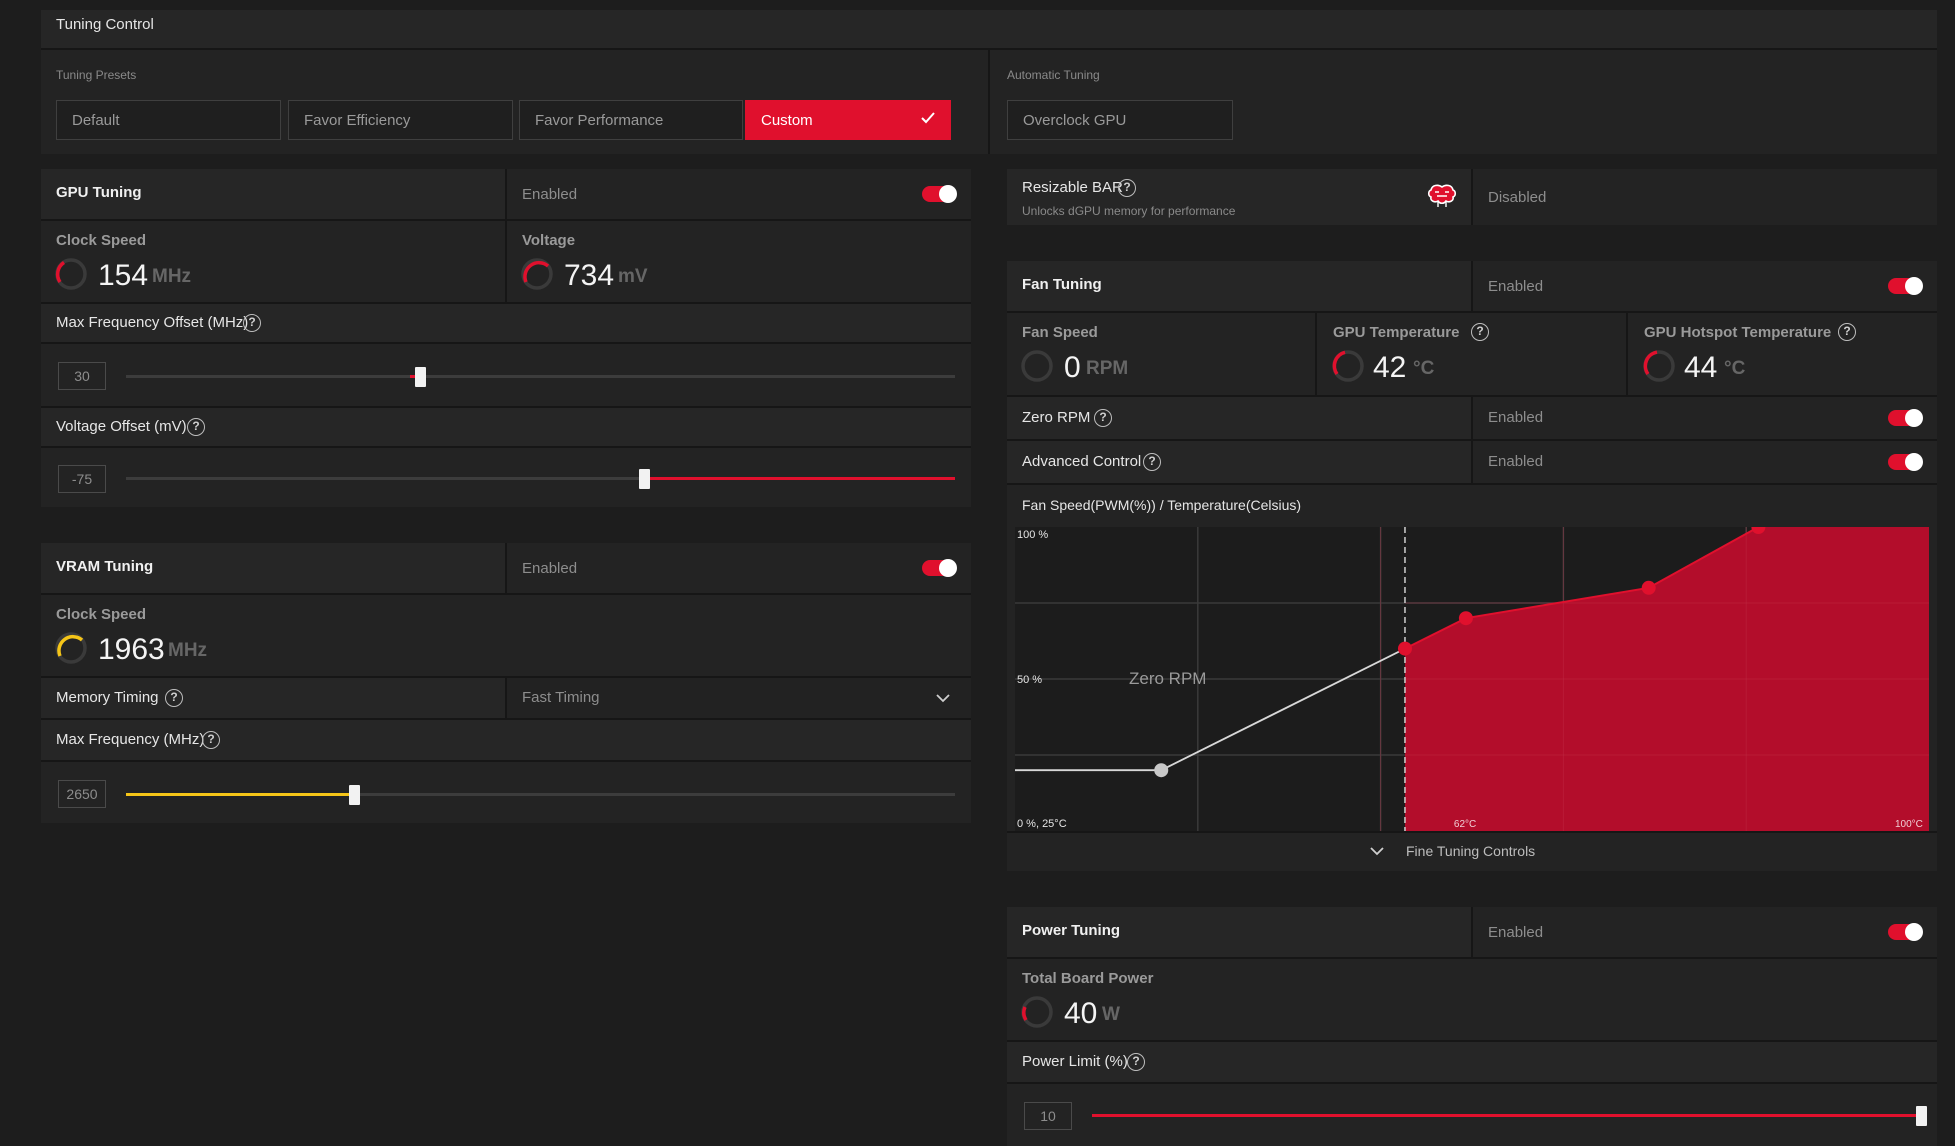 The height and width of the screenshot is (1146, 1955). I want to click on brain-icon, so click(1442, 198).